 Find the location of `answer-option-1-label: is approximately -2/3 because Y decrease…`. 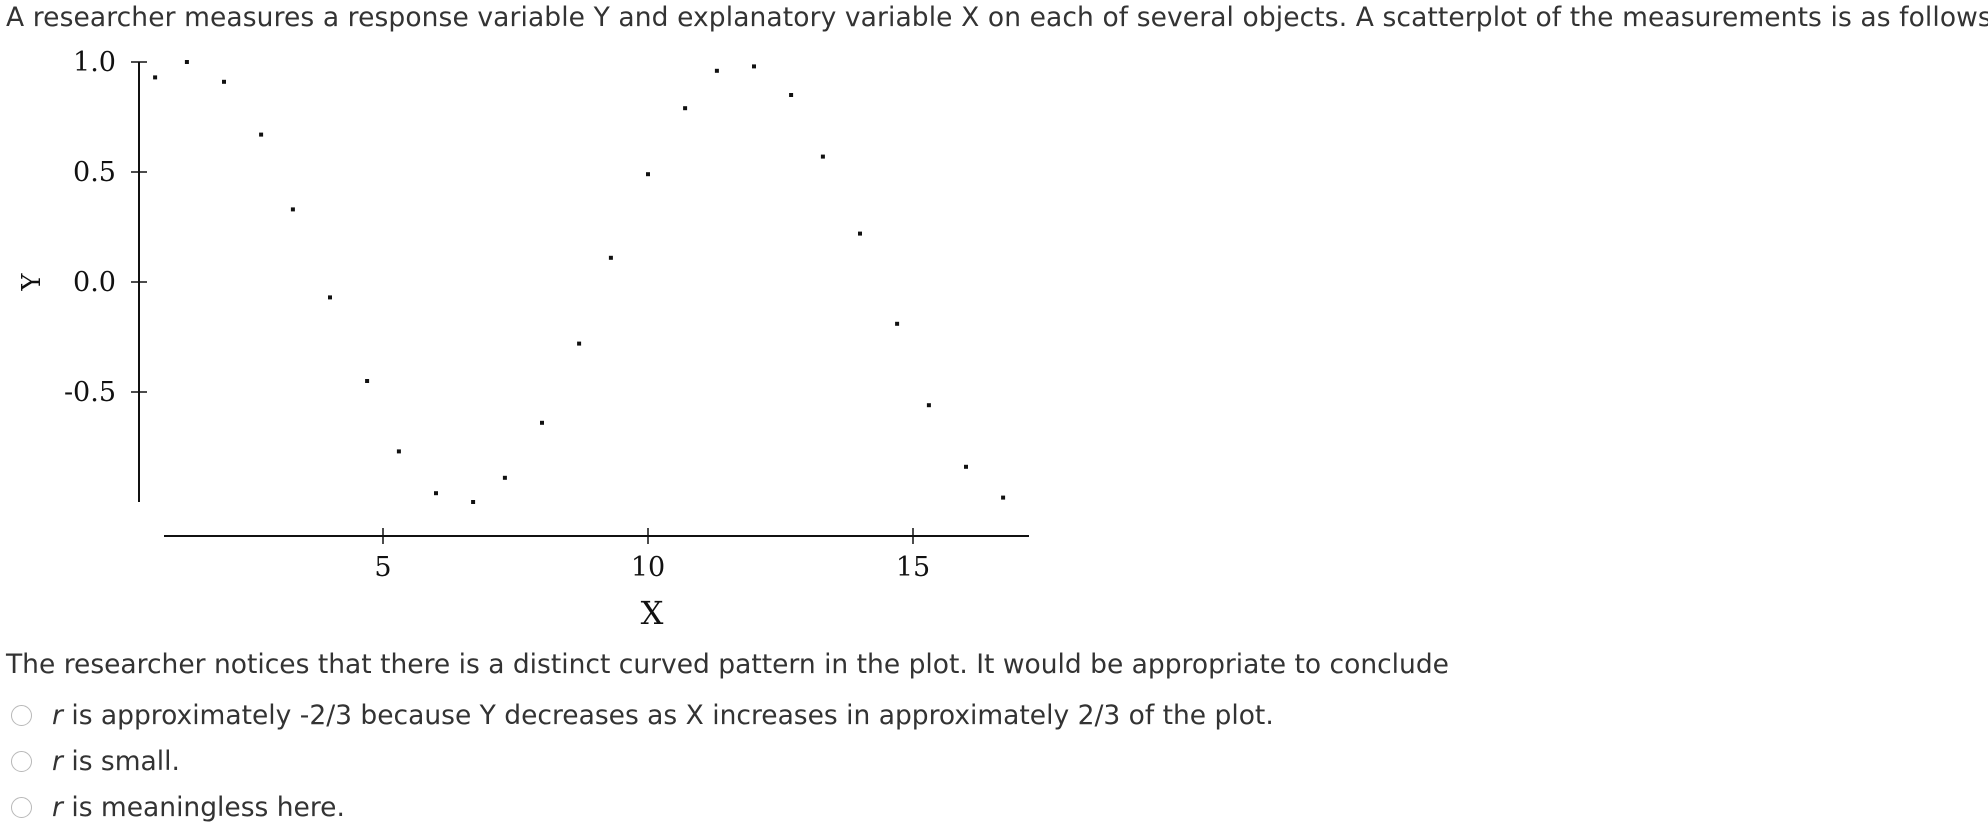

answer-option-1-label: is approximately -2/3 because Y decrease… is located at coordinates (668, 715).